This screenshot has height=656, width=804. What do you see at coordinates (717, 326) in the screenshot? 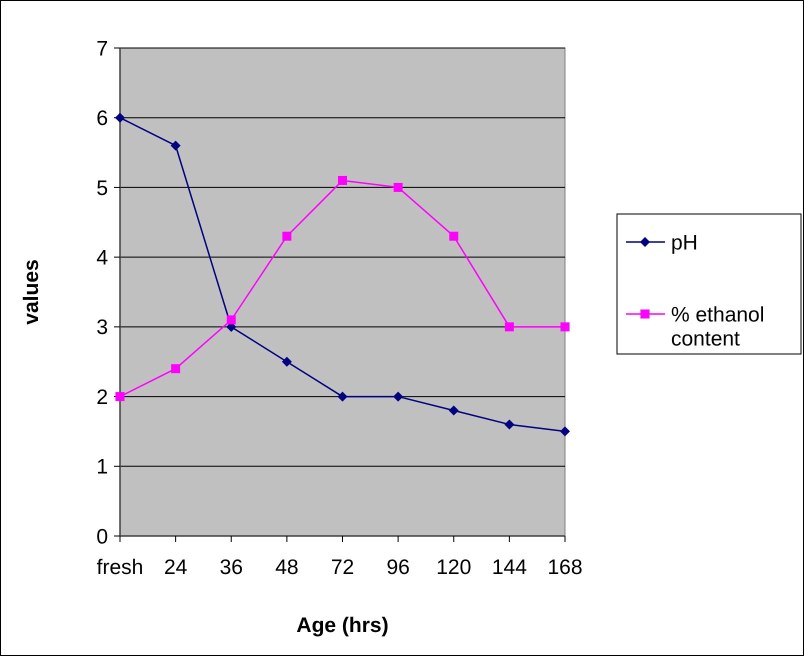
I see `legend-label: % ethanol content` at bounding box center [717, 326].